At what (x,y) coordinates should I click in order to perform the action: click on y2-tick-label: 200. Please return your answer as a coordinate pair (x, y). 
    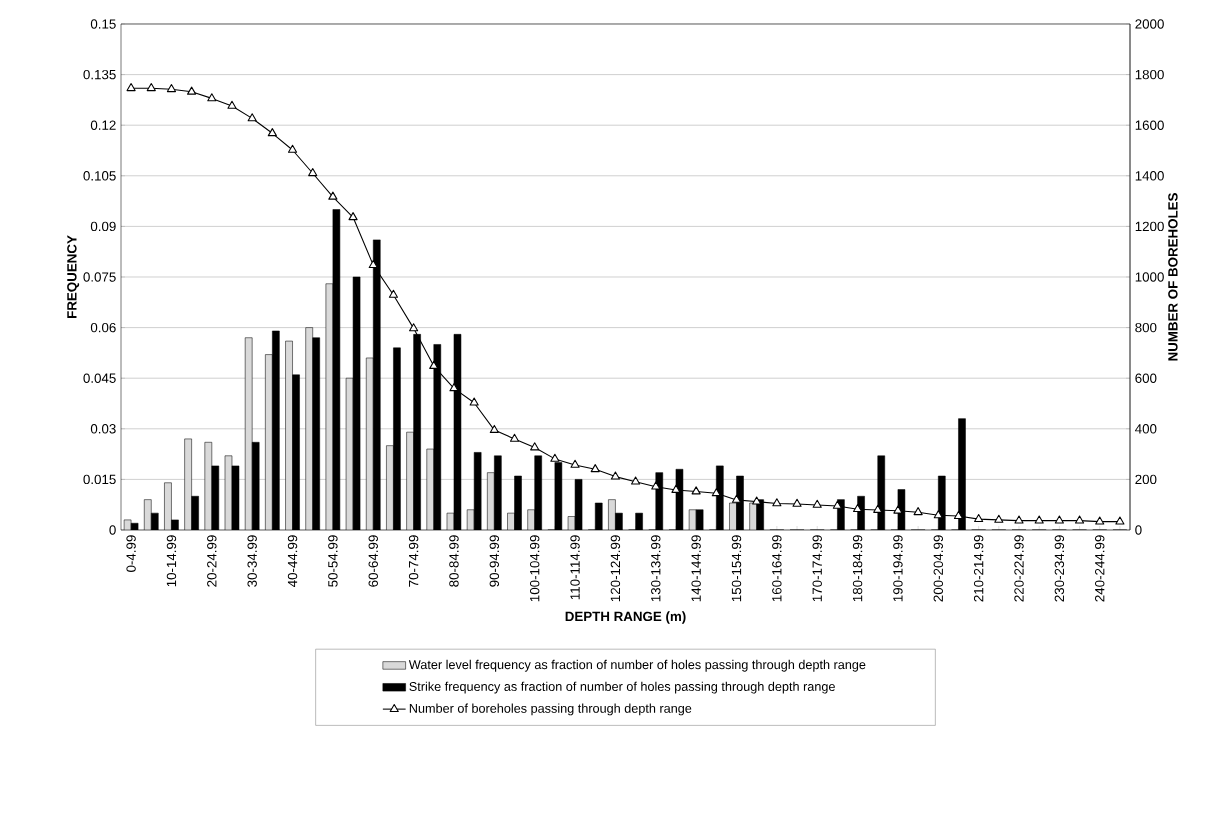
    Looking at the image, I should click on (1146, 479).